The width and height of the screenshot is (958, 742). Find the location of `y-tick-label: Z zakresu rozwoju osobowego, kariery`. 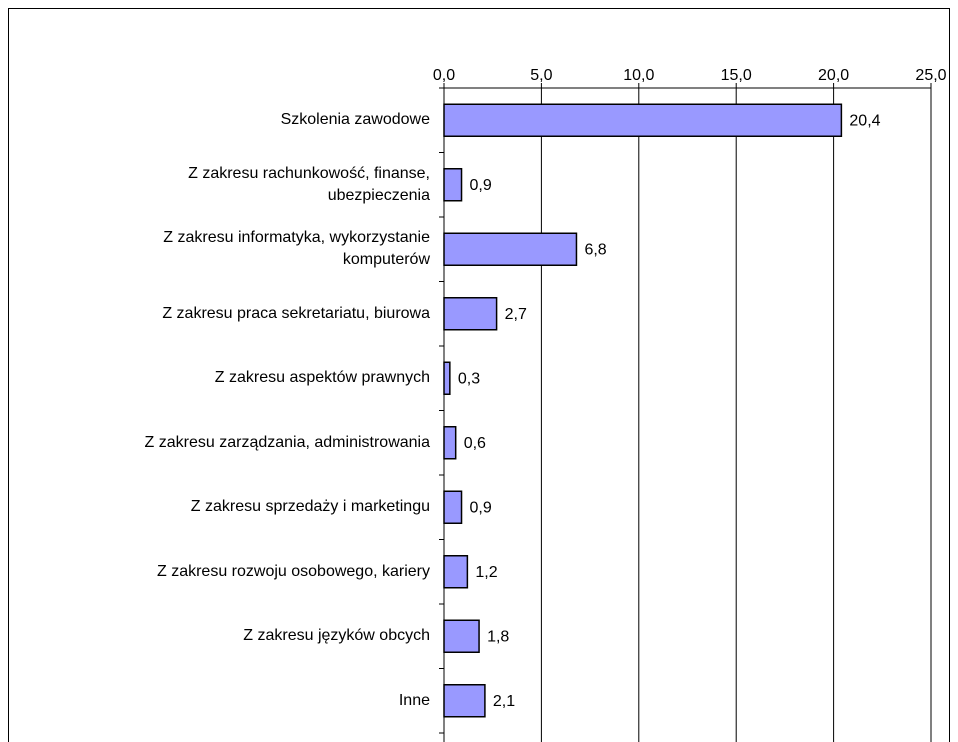

y-tick-label: Z zakresu rozwoju osobowego, kariery is located at coordinates (293, 571).